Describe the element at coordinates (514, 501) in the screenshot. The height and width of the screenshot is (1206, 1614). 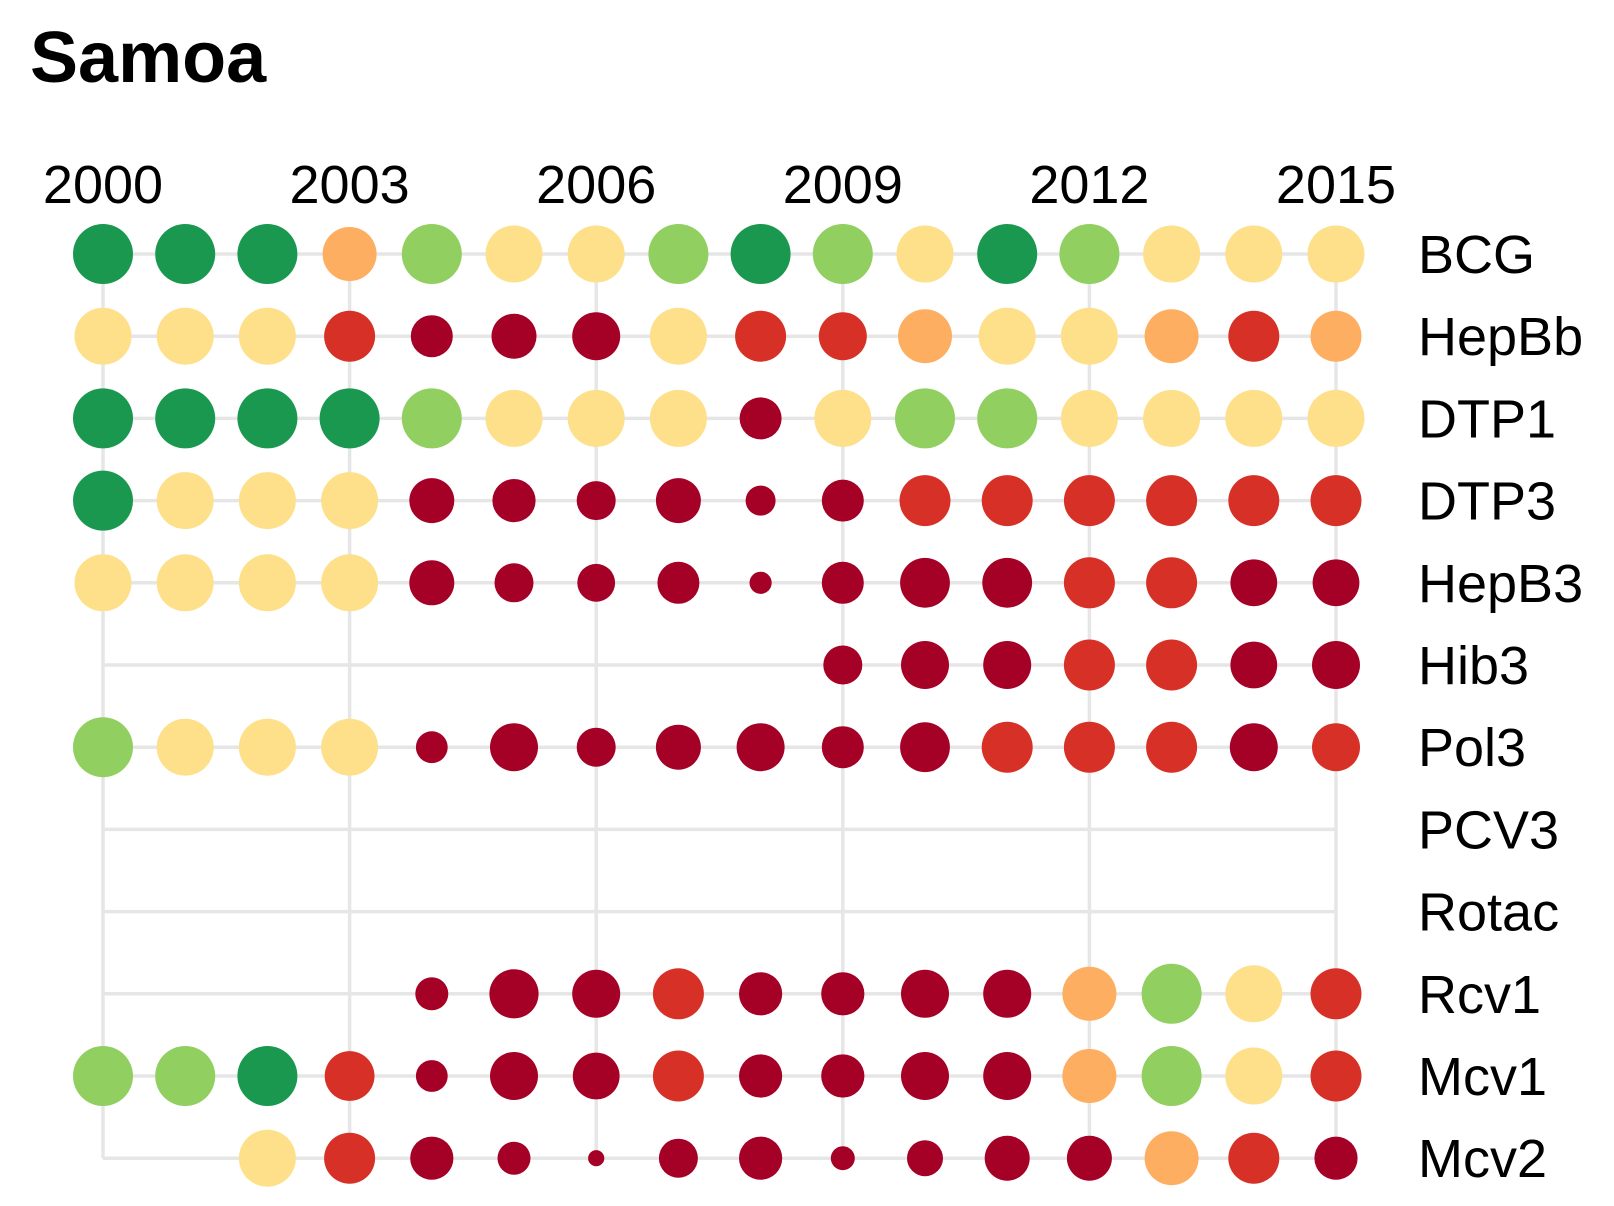
I see `point-DTP3-2005` at that location.